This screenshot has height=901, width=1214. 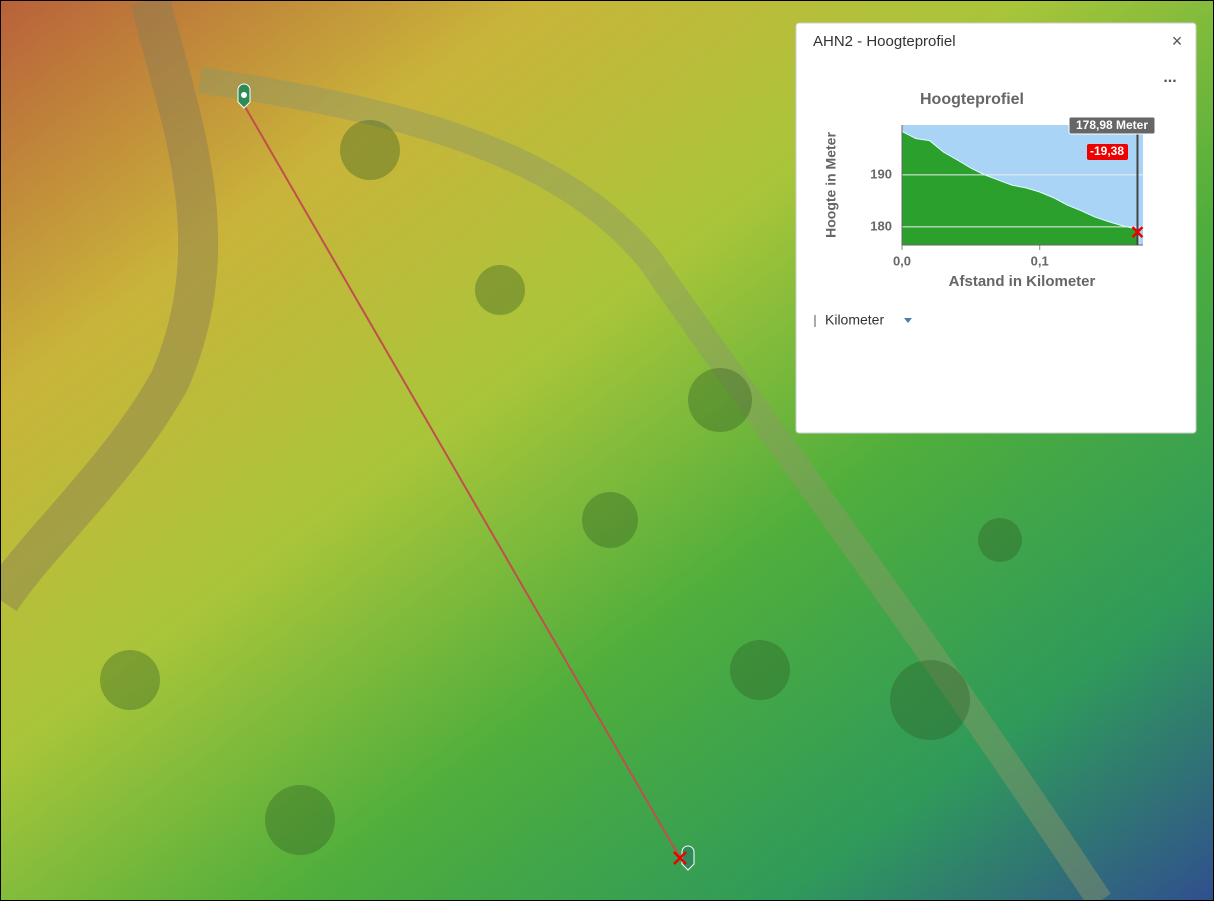 I want to click on x-tick-label: 0,0, so click(x=902, y=260).